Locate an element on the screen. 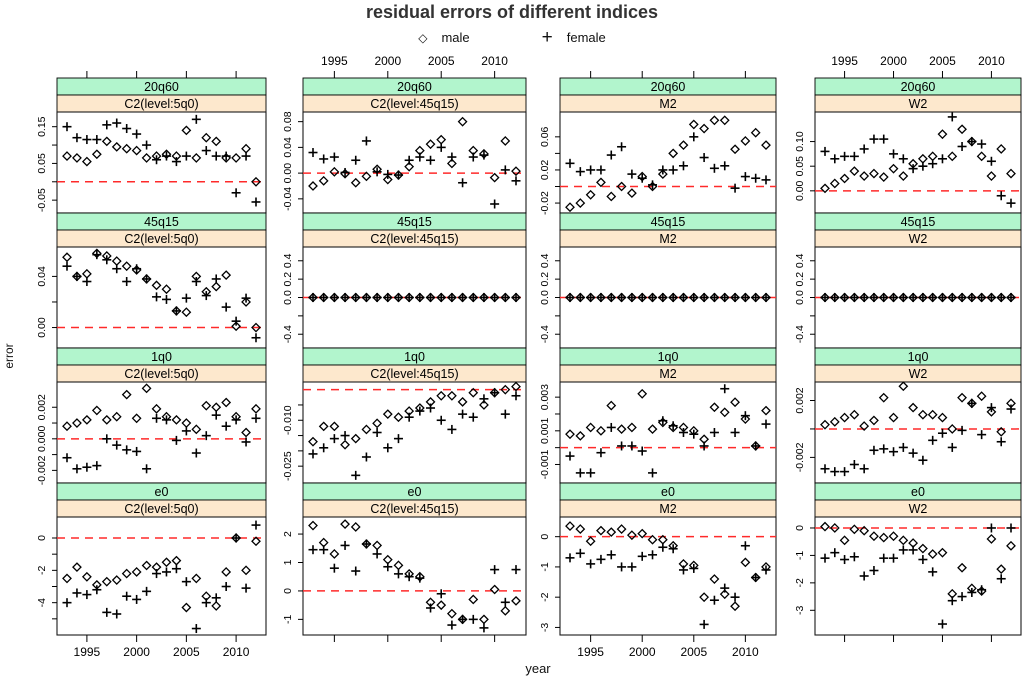  col-strip-label: W2 is located at coordinates (918, 104).